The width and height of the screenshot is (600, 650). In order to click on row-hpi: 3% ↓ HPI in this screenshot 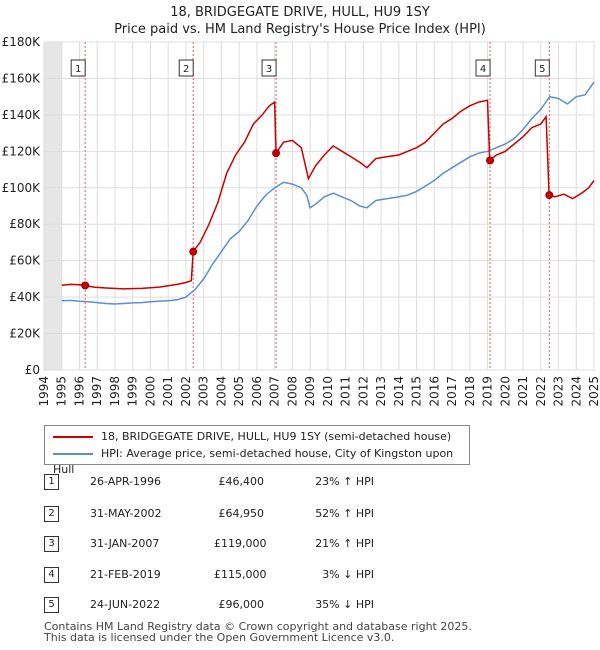, I will do `click(348, 574)`.